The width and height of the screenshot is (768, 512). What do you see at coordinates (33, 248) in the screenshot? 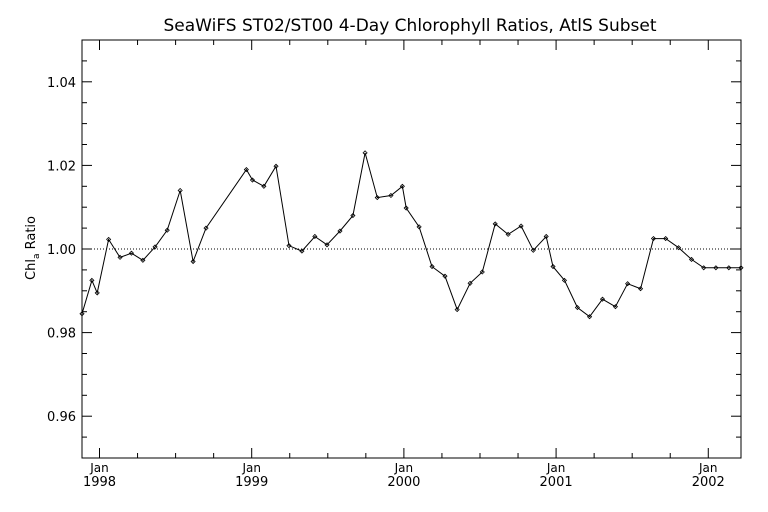
I see `y-axis-label: Chla Ratio` at bounding box center [33, 248].